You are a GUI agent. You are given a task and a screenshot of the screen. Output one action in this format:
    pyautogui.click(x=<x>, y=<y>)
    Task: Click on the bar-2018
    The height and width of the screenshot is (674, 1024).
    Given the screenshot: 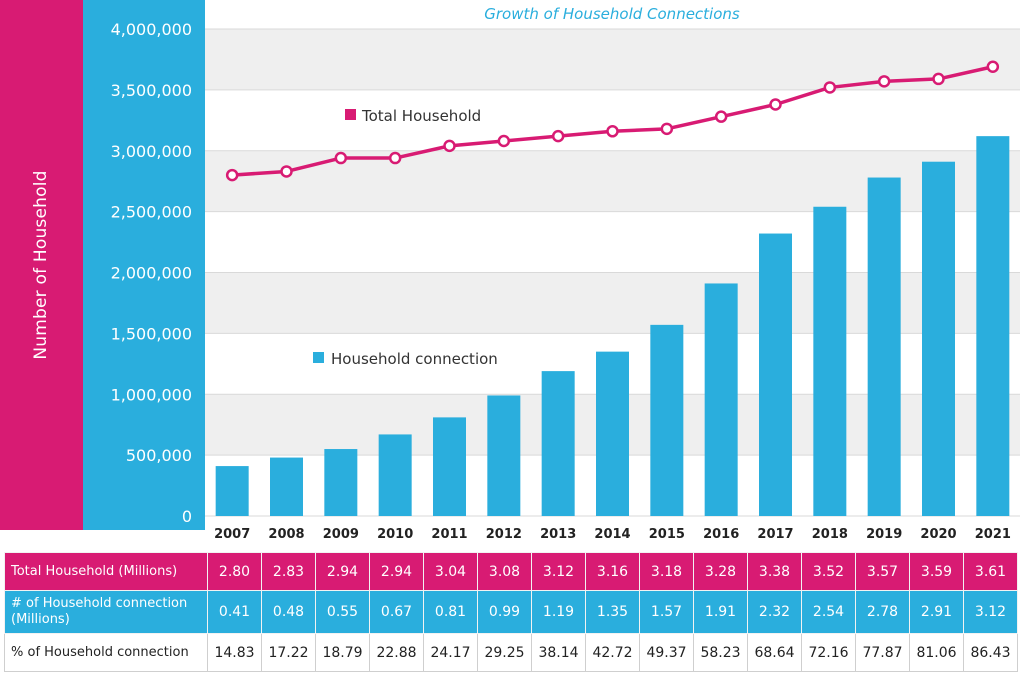 What is the action you would take?
    pyautogui.click(x=830, y=361)
    